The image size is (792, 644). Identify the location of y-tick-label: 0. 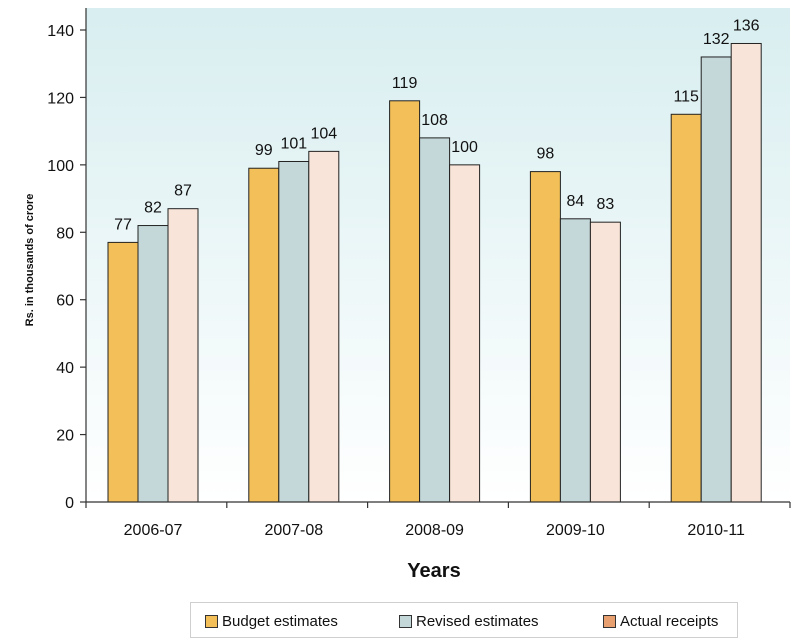
(69, 503).